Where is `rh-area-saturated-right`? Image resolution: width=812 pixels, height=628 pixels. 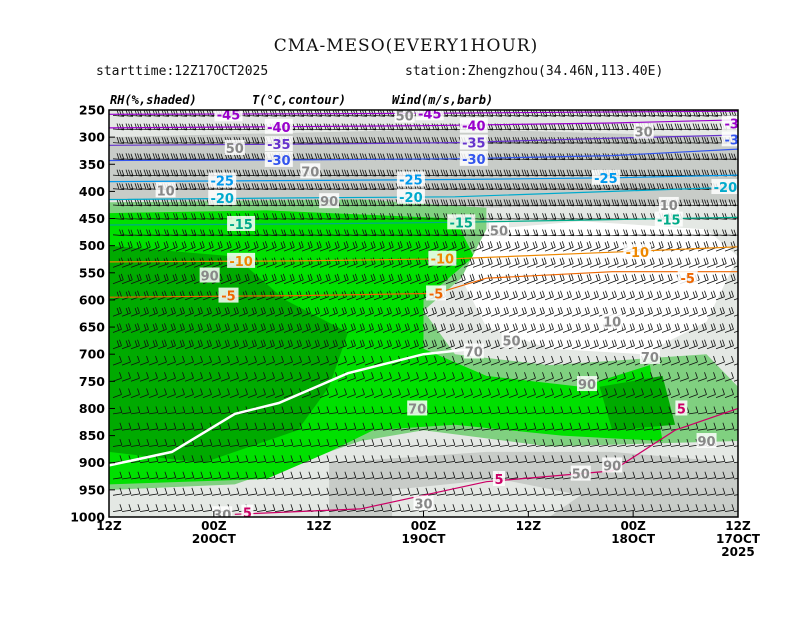
rh-area-saturated-right is located at coordinates (637, 403).